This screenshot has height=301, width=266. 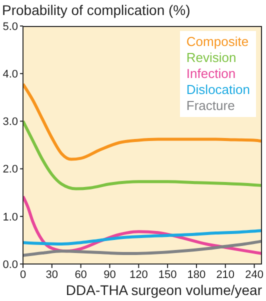 I want to click on x-tick-label: 0, so click(x=23, y=274).